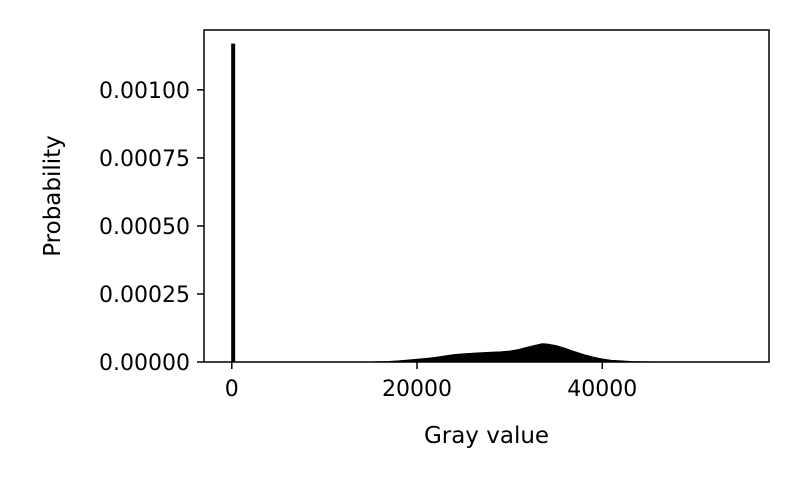  I want to click on y-tick-label: 0.00000, so click(144, 363).